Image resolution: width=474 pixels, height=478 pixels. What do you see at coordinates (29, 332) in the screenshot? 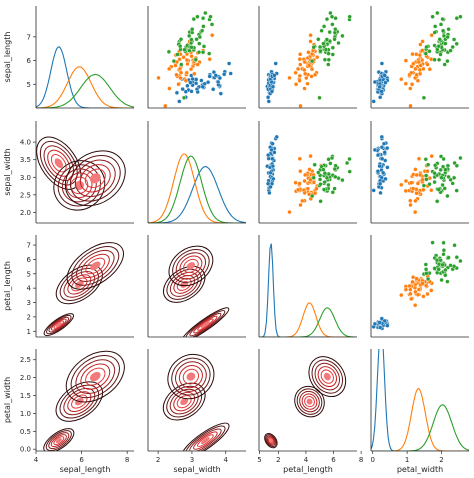
I see `y-tick-label: 1` at bounding box center [29, 332].